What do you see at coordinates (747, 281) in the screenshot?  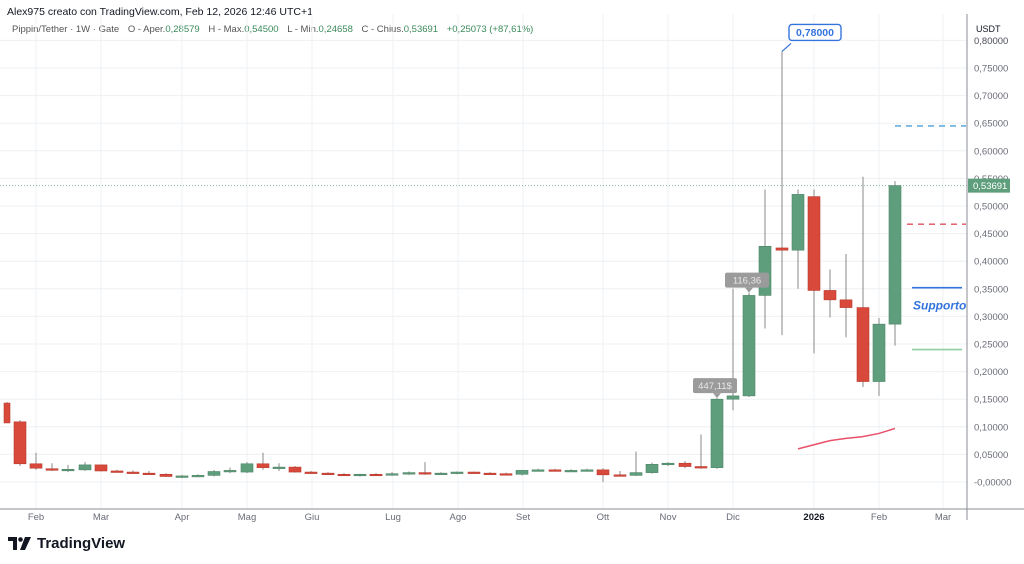 I see `volume-tag-text: 116,36` at bounding box center [747, 281].